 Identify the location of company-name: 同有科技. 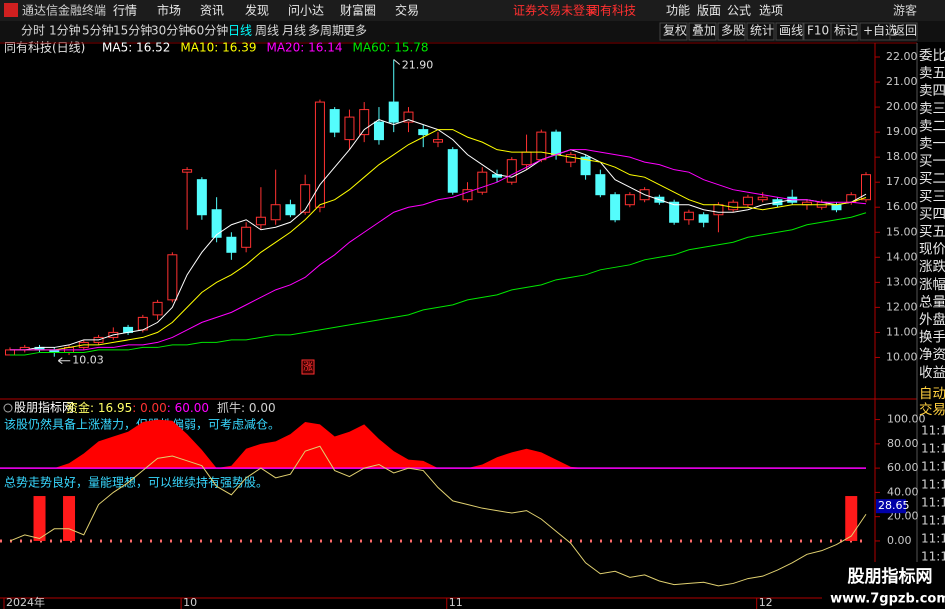
(612, 11).